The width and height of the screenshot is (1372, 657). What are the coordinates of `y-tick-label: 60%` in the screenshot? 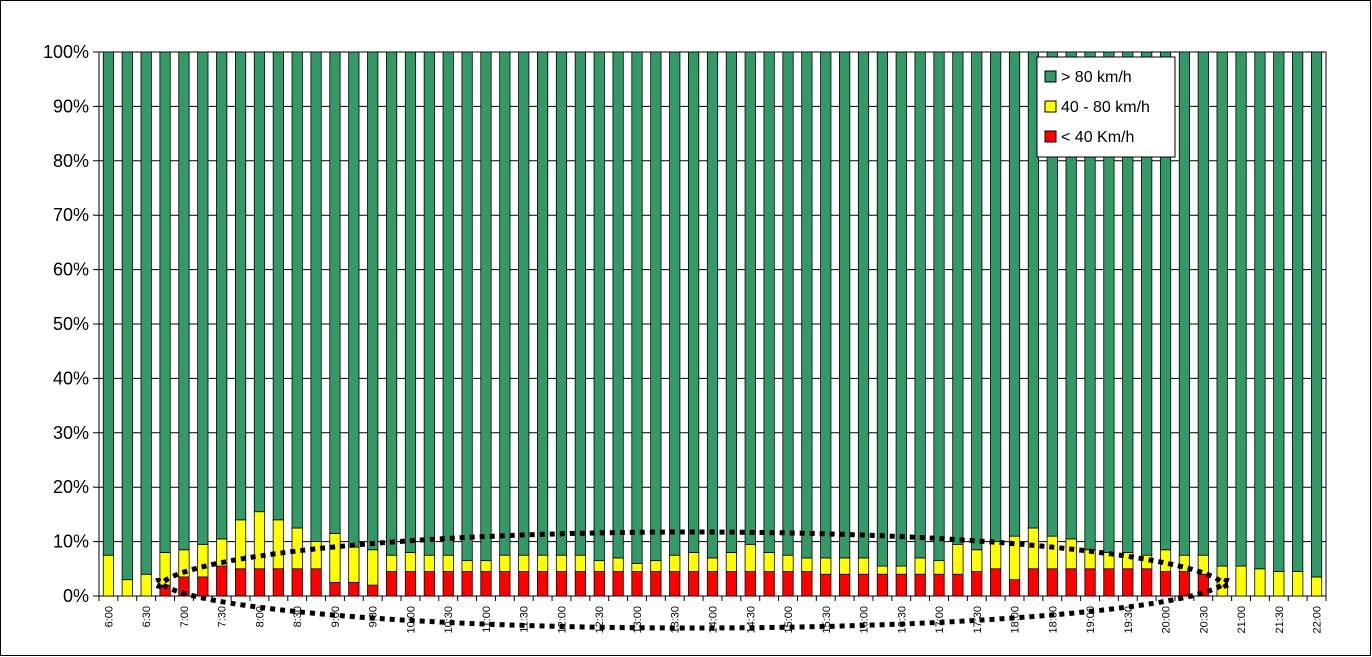 It's located at (71, 270).